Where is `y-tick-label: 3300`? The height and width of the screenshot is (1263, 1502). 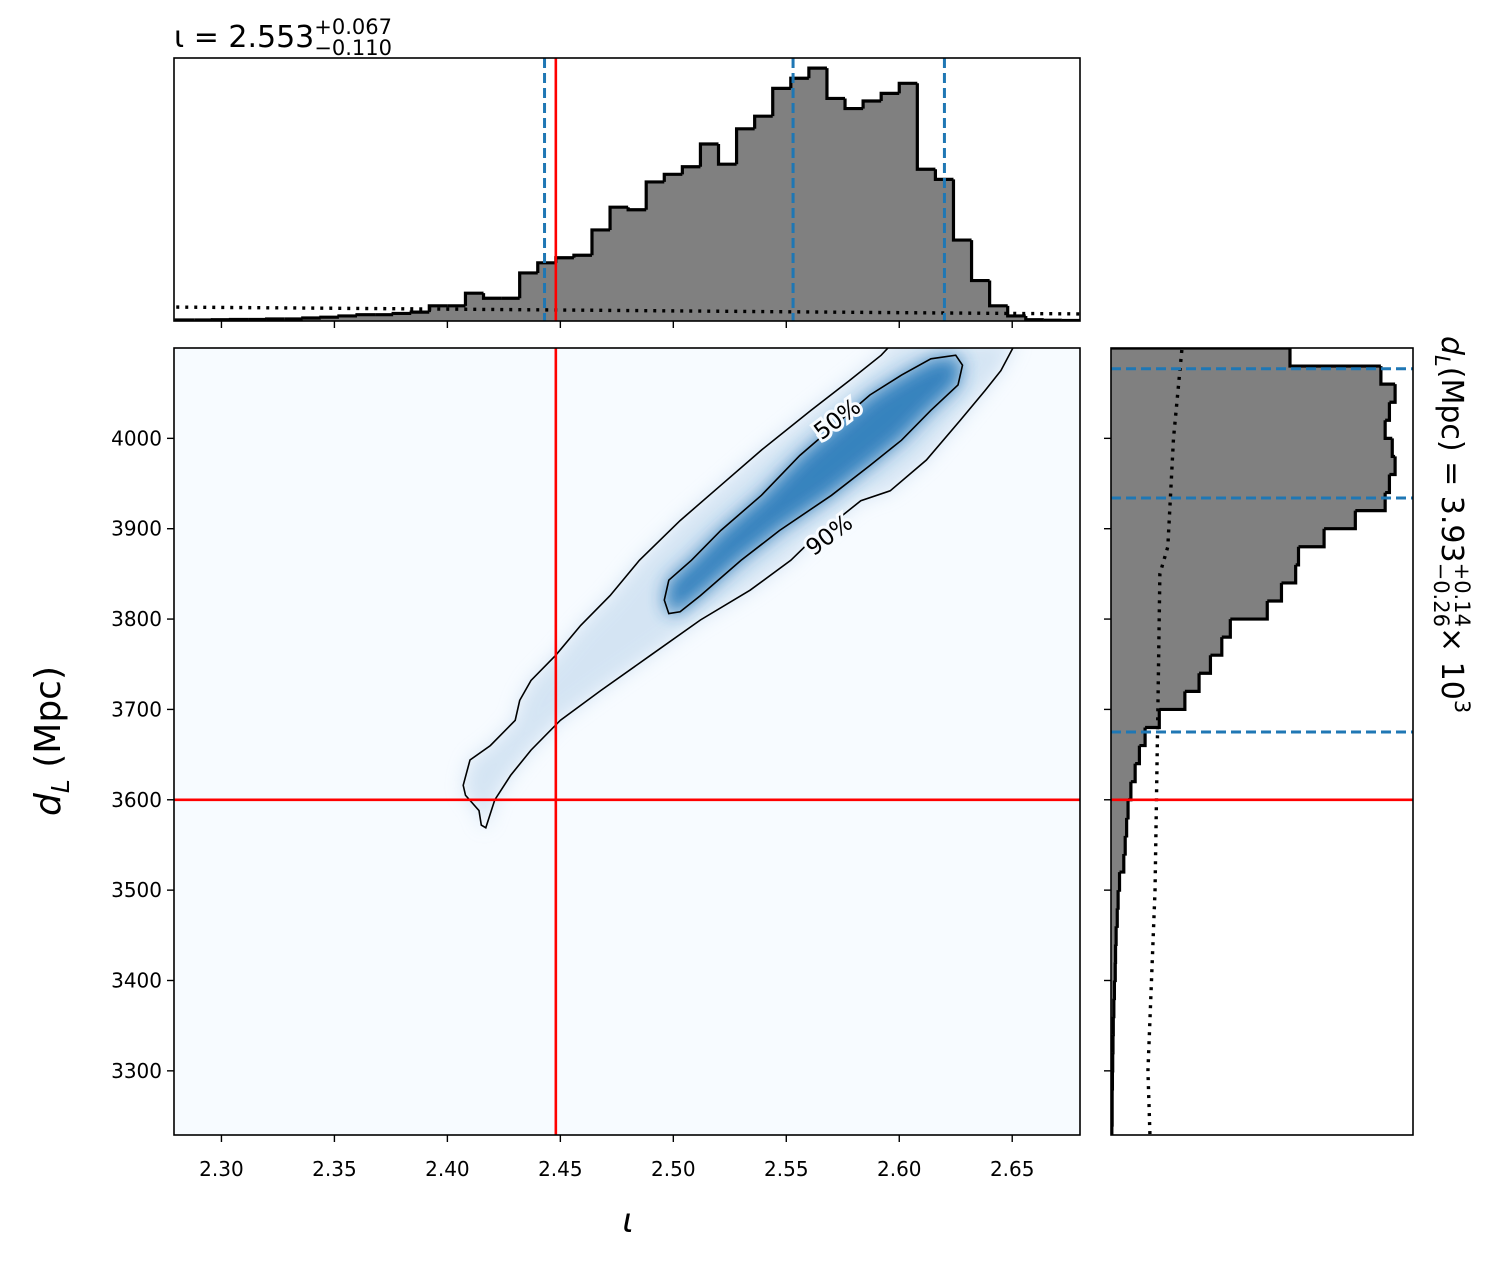
y-tick-label: 3300 is located at coordinates (136, 1071).